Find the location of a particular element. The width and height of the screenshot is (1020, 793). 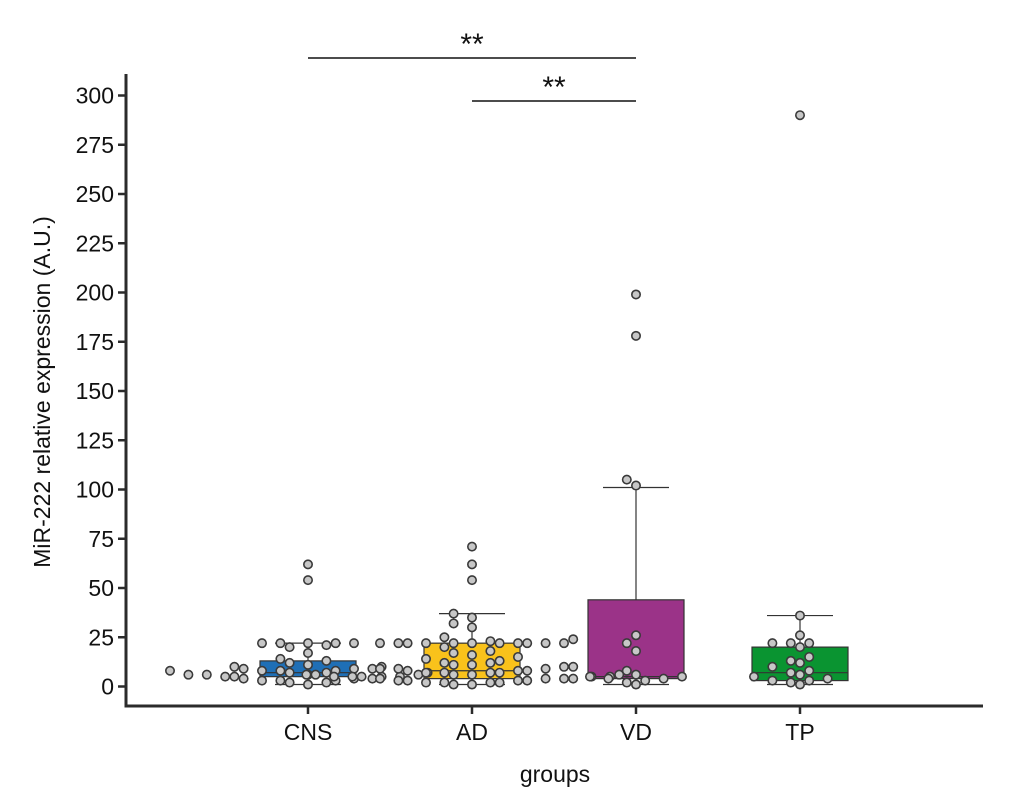

y-tick-label: 250 is located at coordinates (95, 194).